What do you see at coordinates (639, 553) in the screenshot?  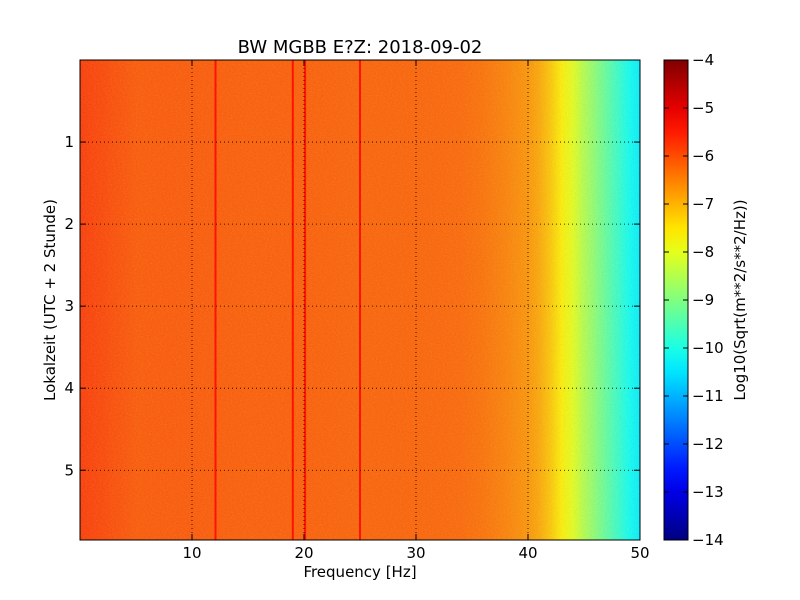 I see `x-tick-label-4: 50` at bounding box center [639, 553].